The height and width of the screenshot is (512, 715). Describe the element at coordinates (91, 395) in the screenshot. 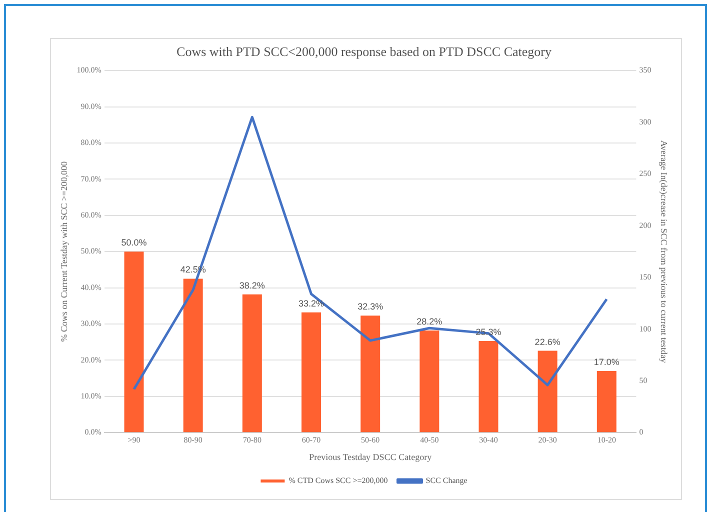

I see `y-tick-label: 10.0%` at that location.